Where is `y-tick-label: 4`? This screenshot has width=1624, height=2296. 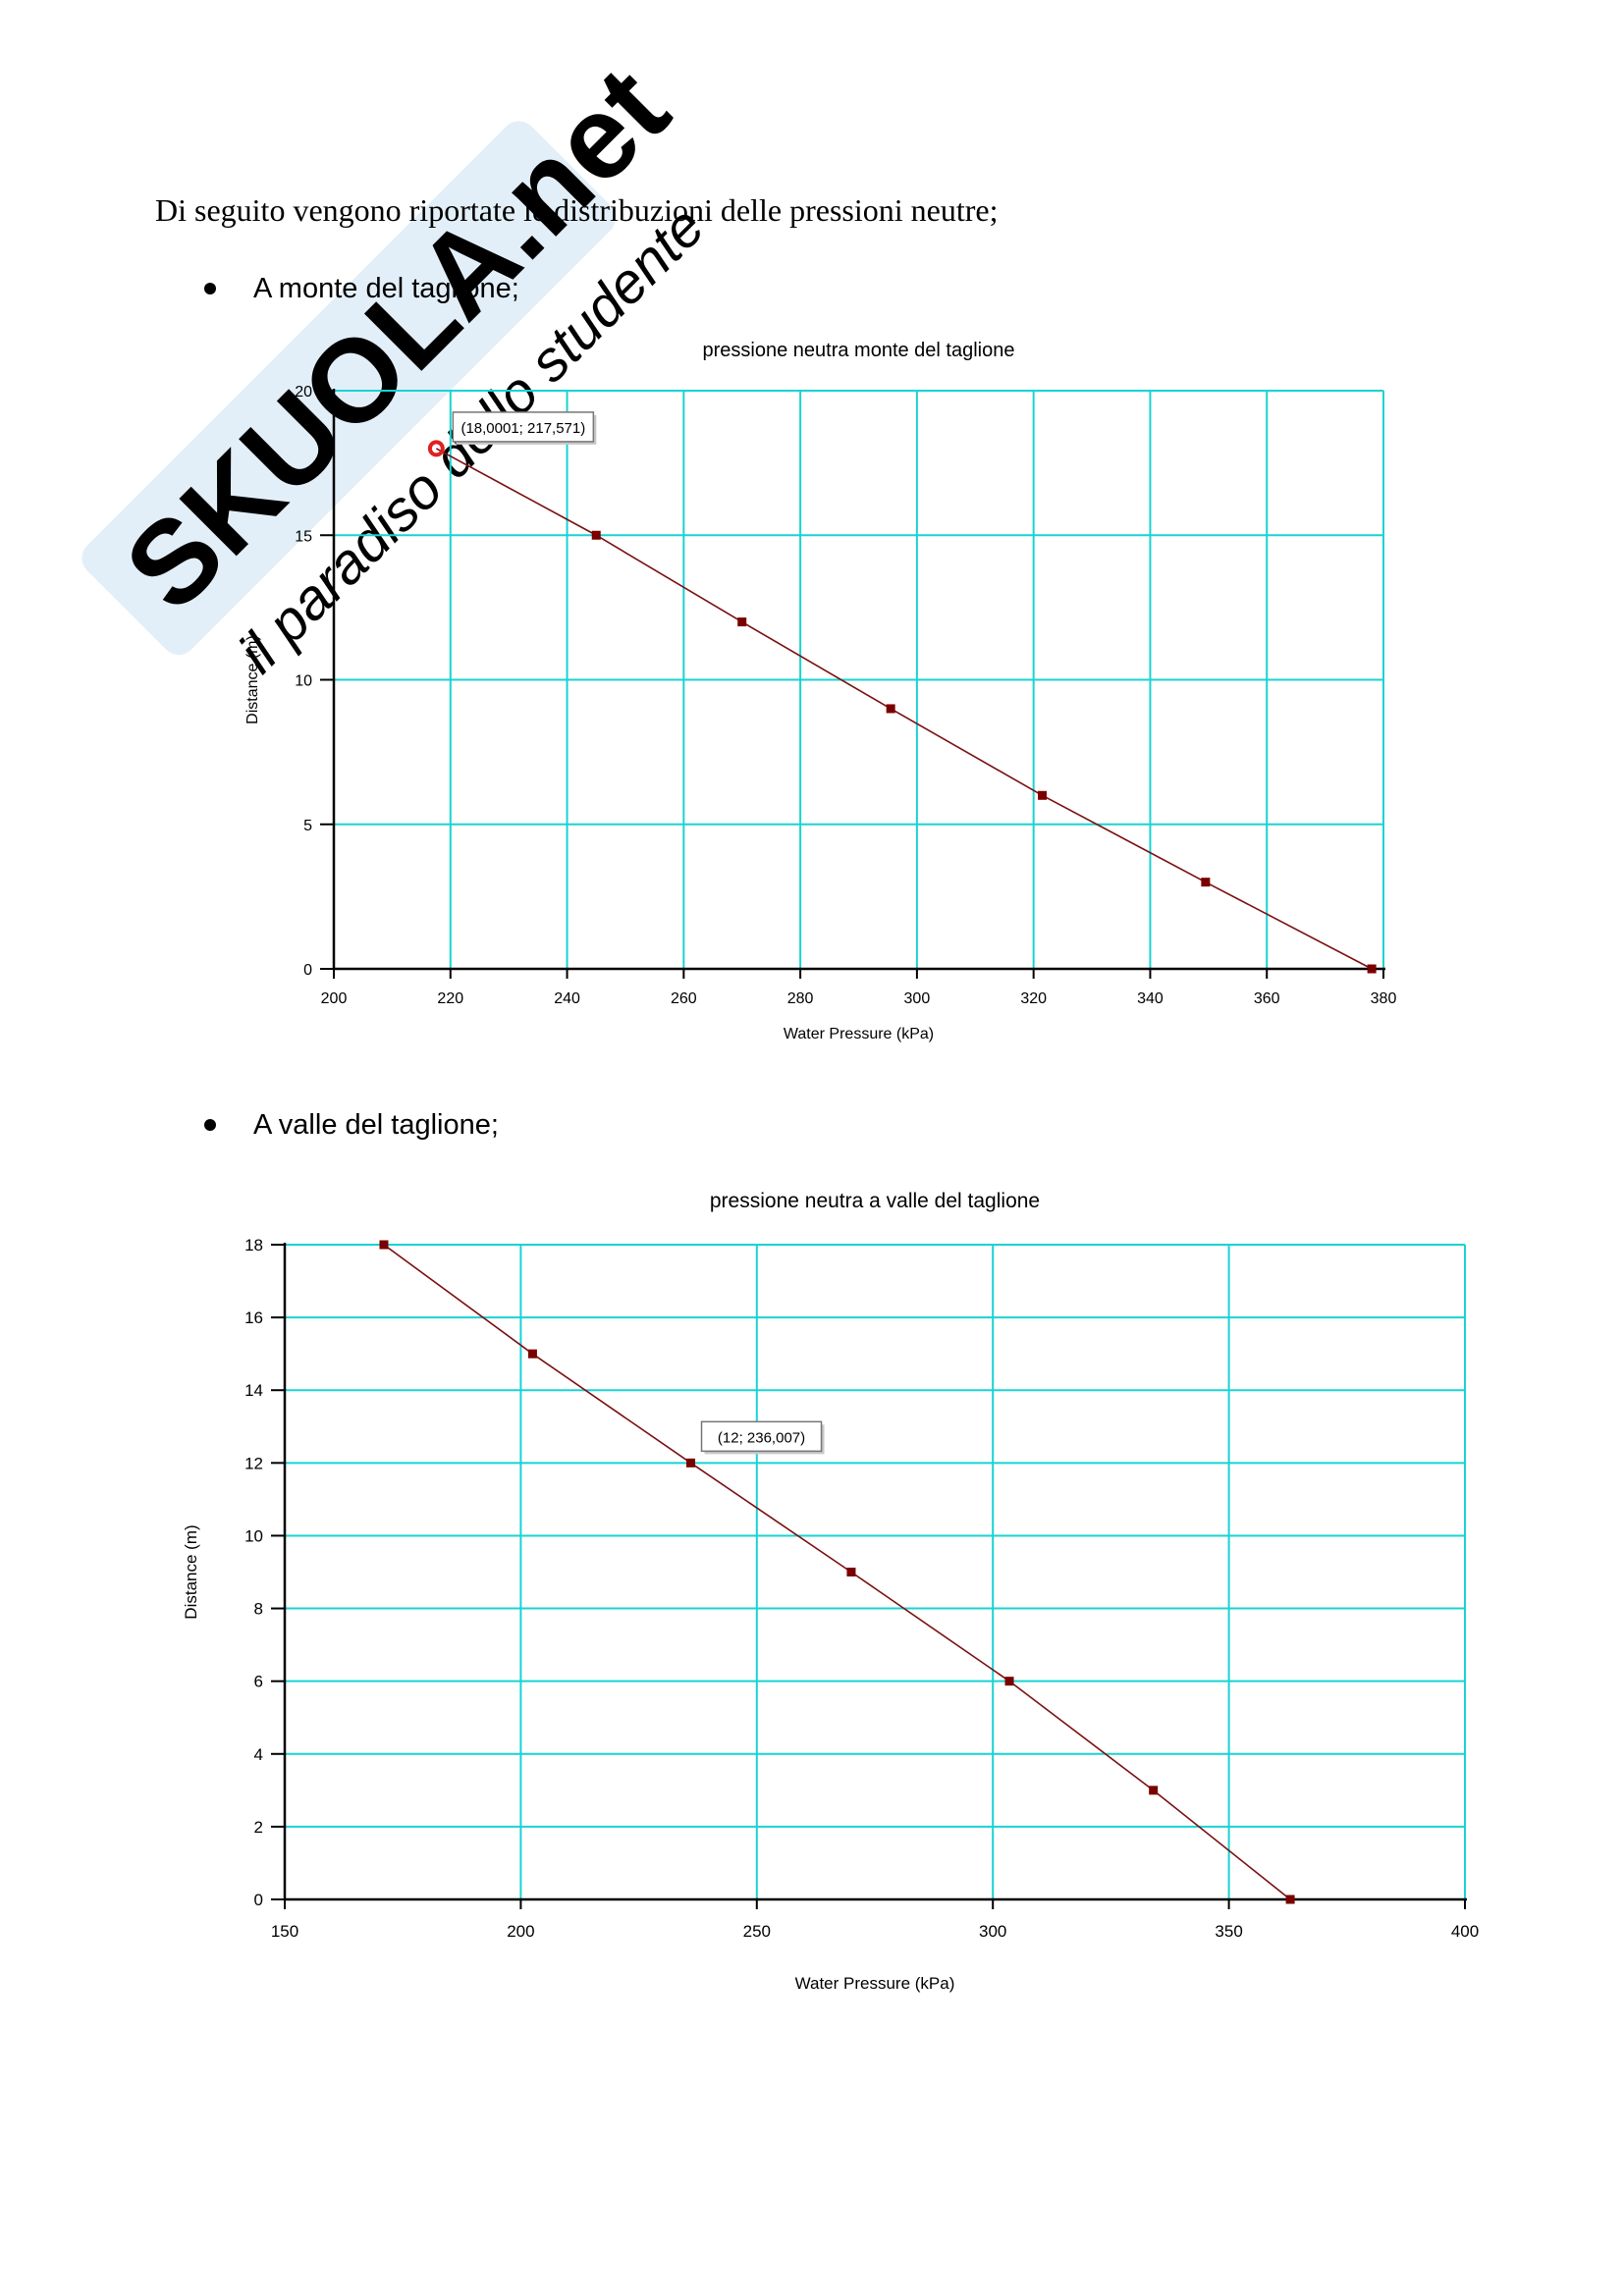
y-tick-label: 4 is located at coordinates (258, 1754).